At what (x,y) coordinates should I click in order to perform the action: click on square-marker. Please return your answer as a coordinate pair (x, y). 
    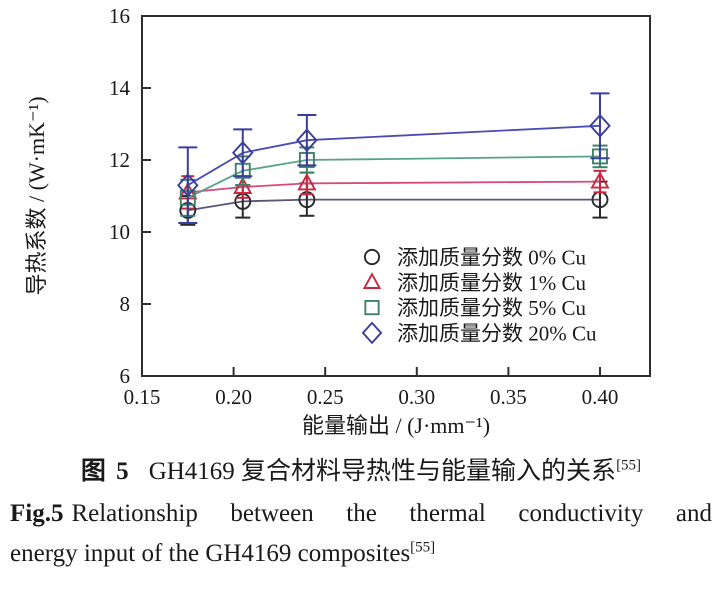
    Looking at the image, I should click on (372, 308).